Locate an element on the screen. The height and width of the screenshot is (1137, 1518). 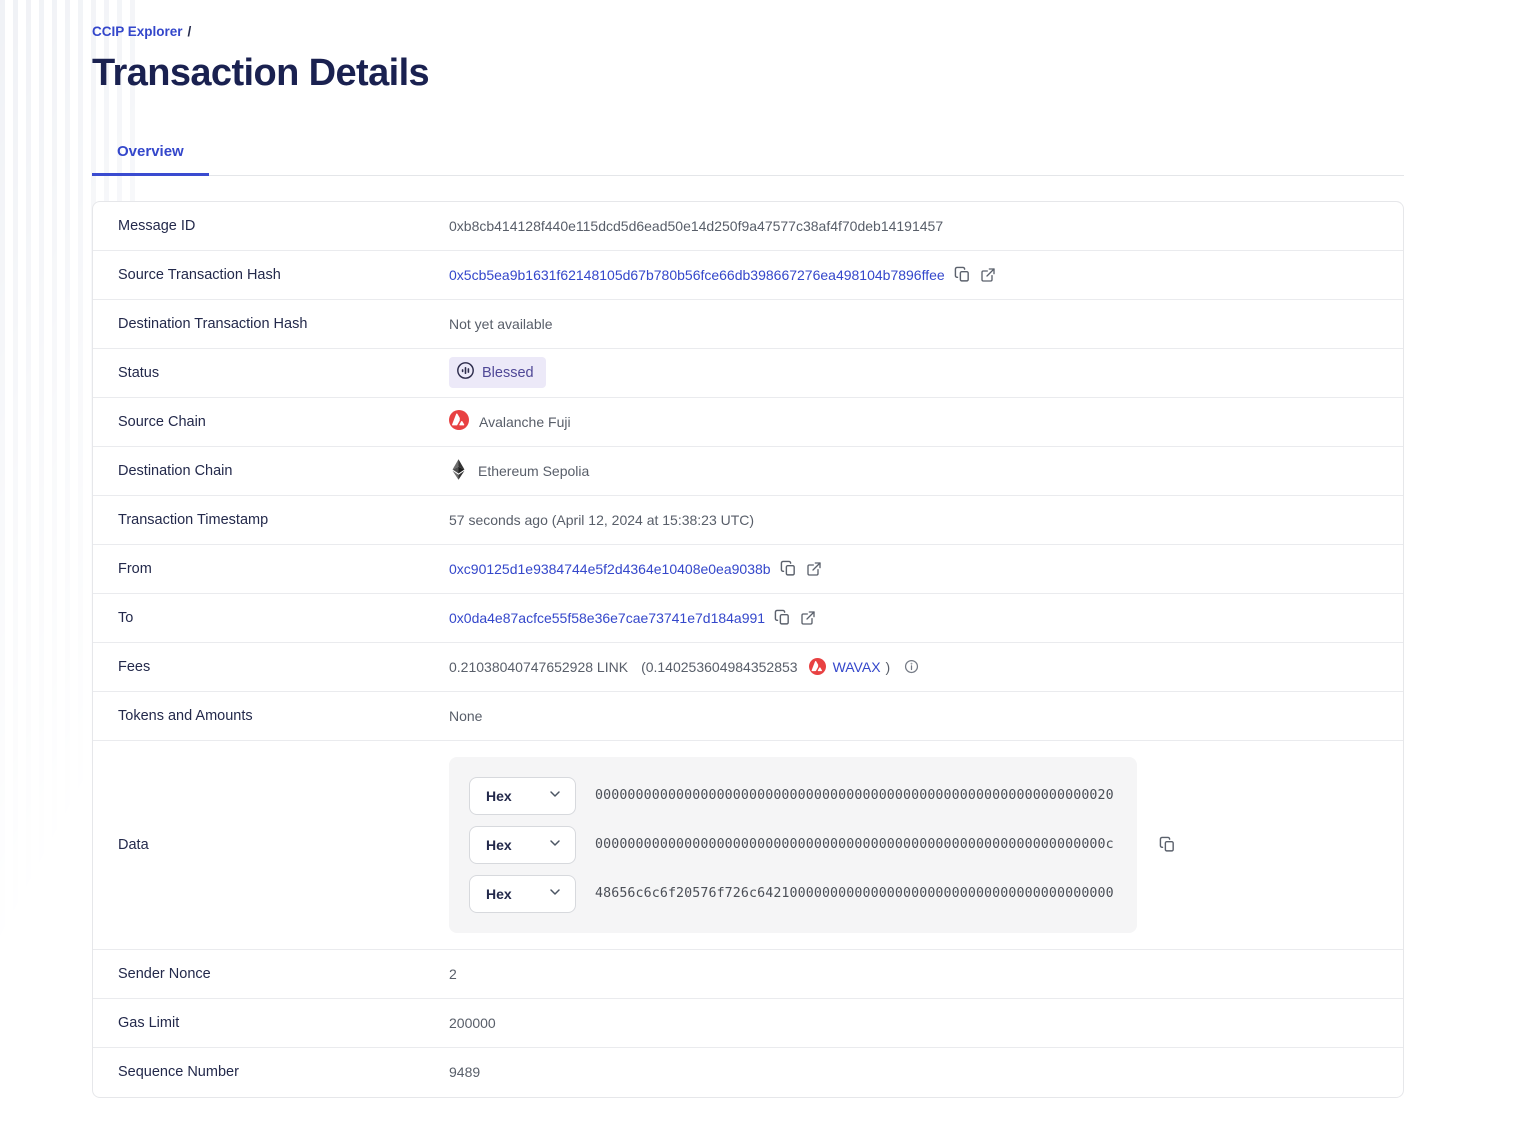
row-label: To is located at coordinates (126, 617).